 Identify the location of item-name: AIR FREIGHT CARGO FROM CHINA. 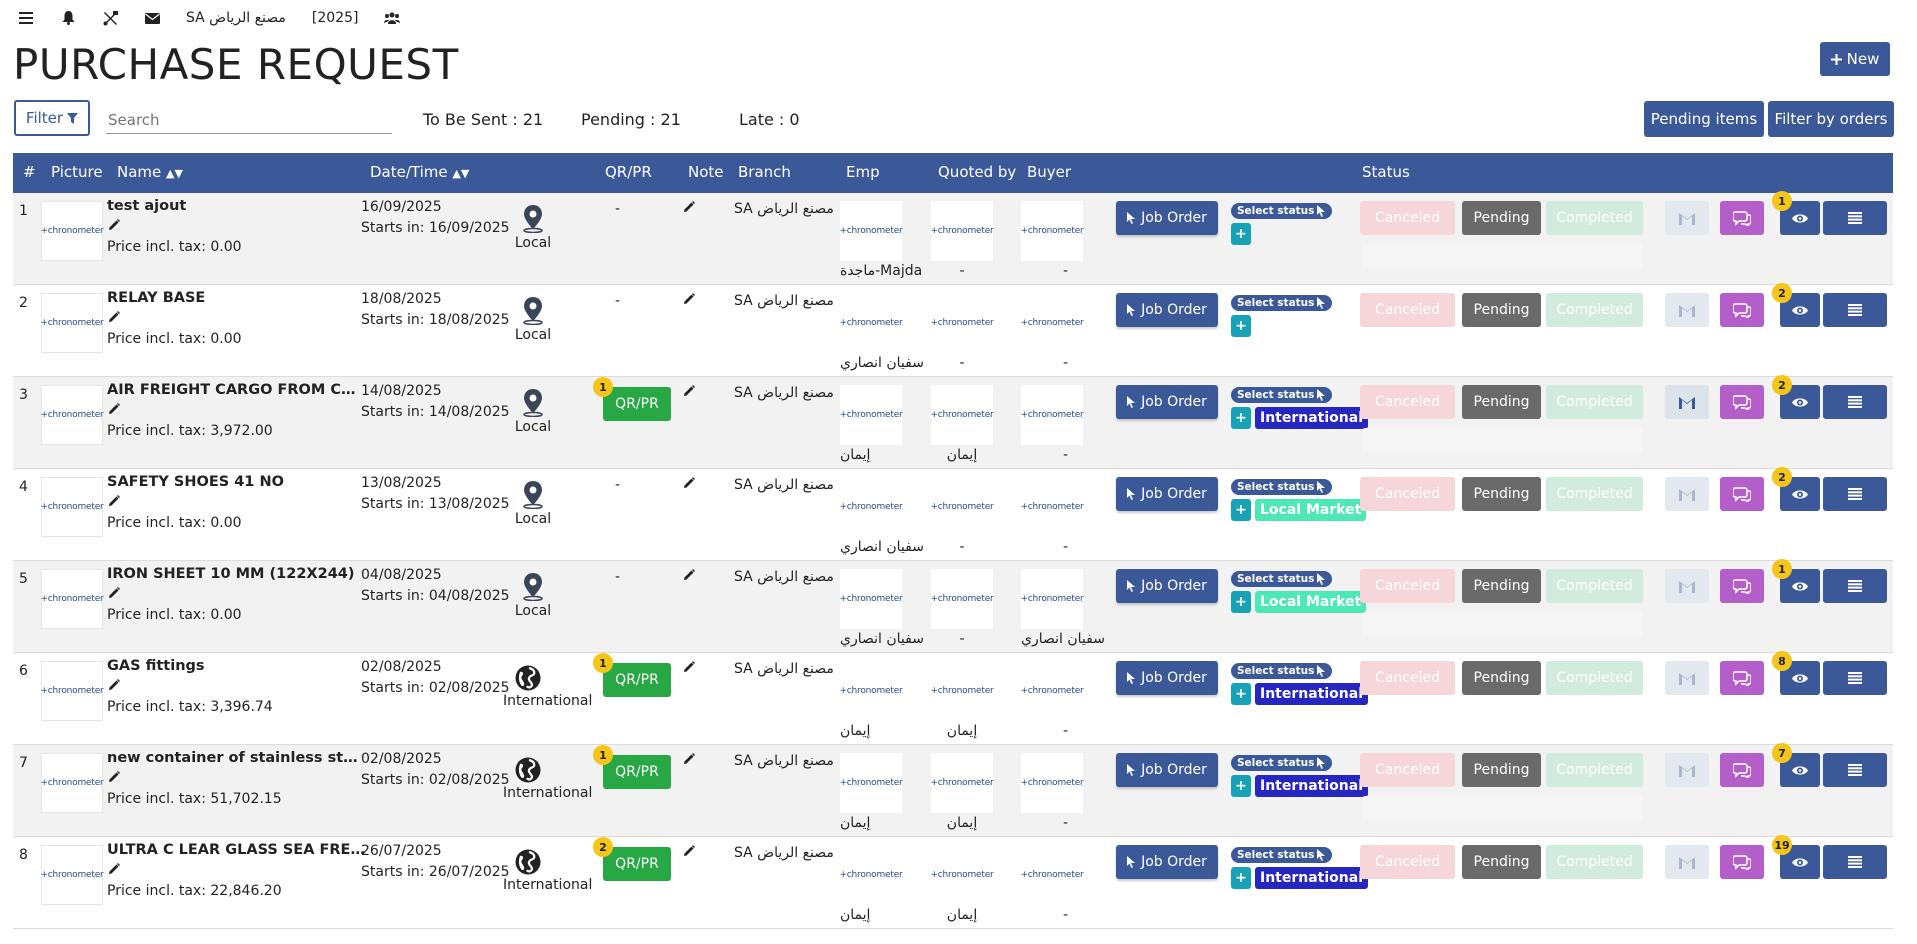
(237, 390).